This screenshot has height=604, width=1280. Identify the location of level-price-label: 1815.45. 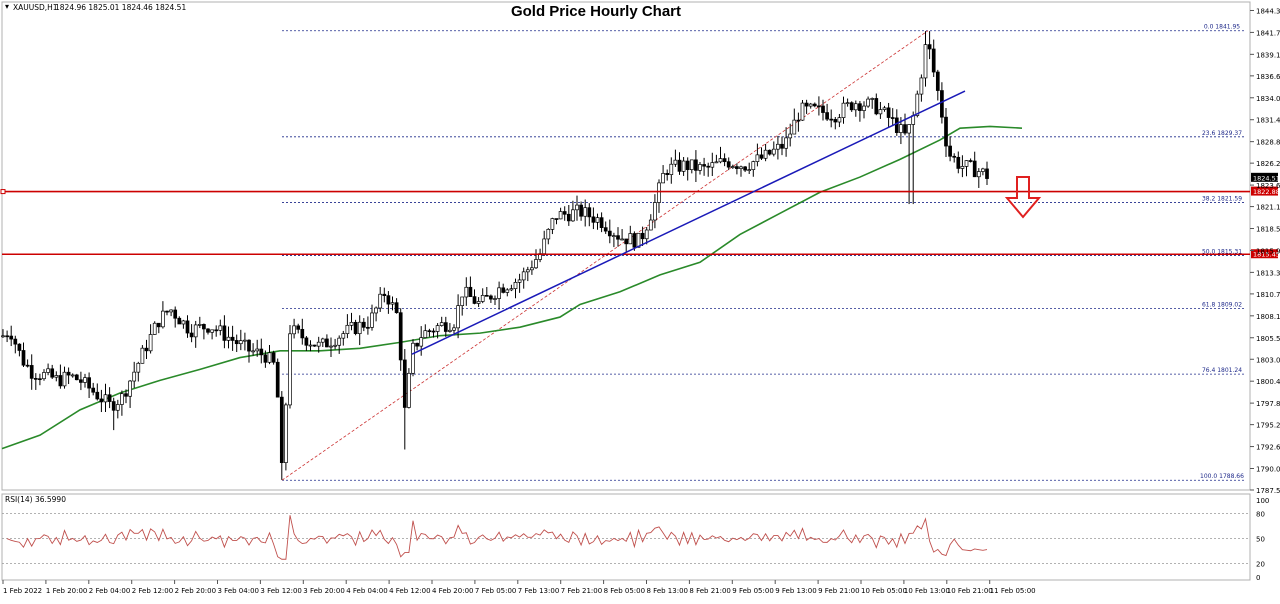
(1266, 255).